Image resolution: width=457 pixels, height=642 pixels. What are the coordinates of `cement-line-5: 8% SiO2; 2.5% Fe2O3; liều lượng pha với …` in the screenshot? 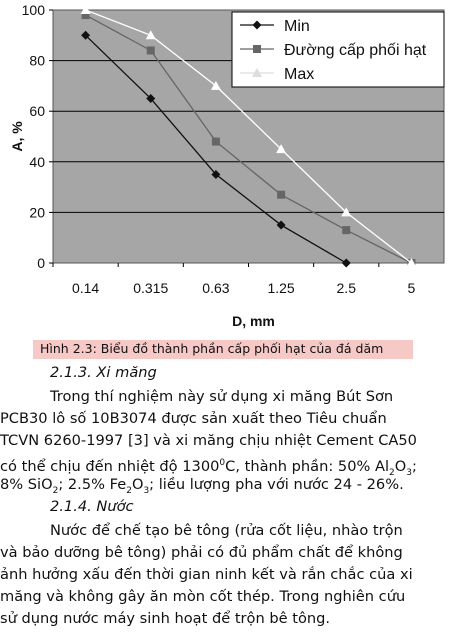 It's located at (202, 486).